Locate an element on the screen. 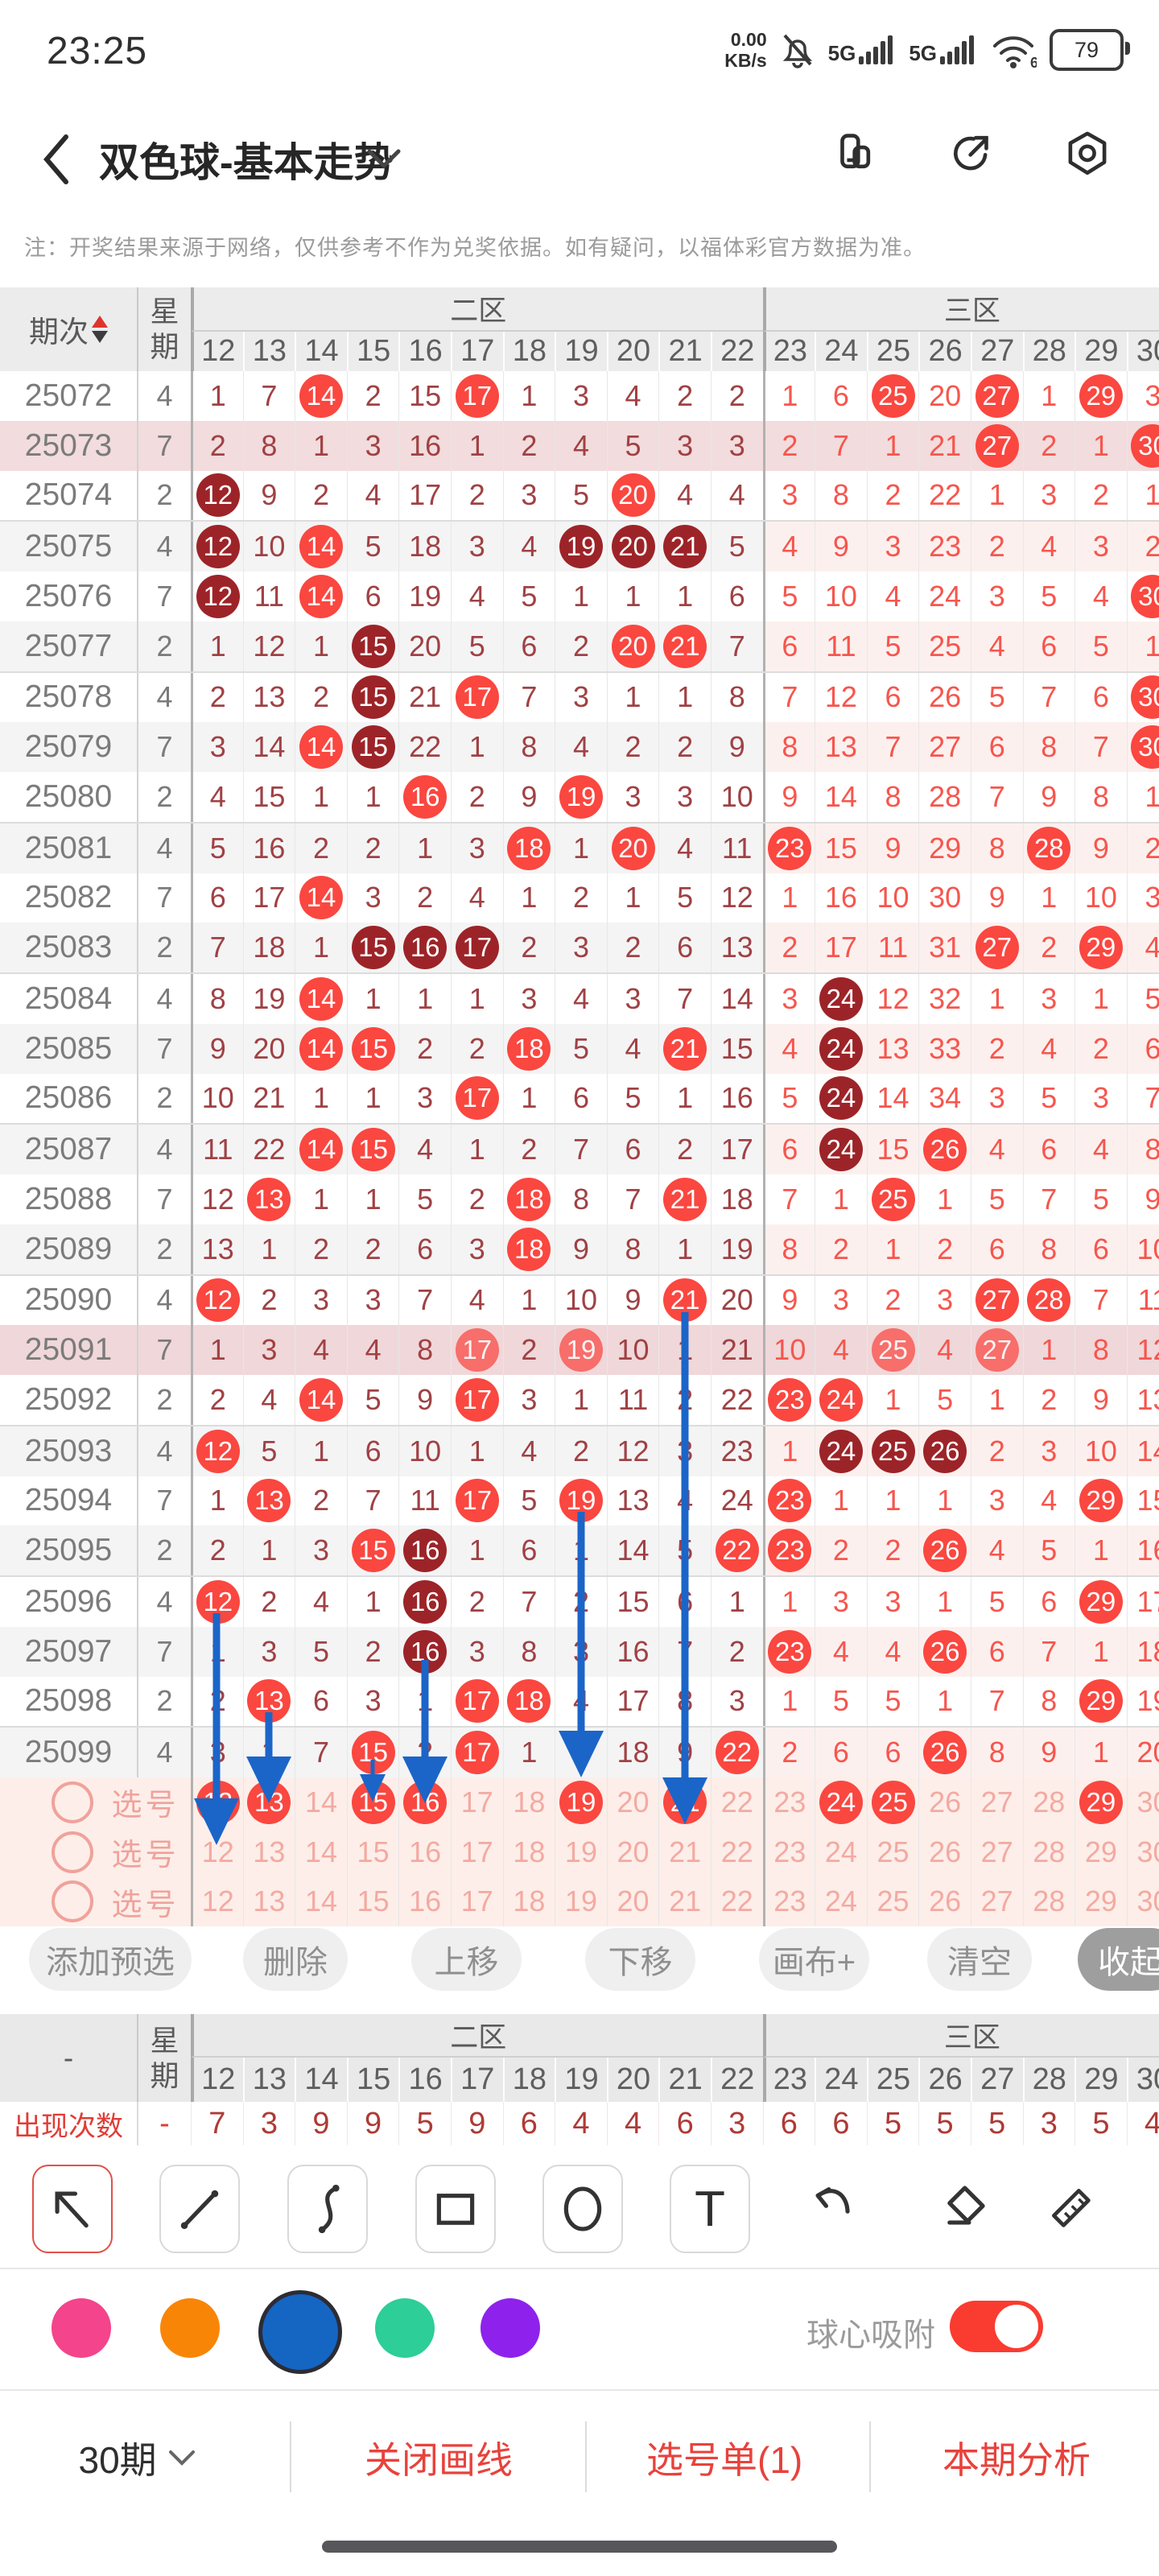 This screenshot has width=1159, height=2576. red-ball: 15 is located at coordinates (373, 1802).